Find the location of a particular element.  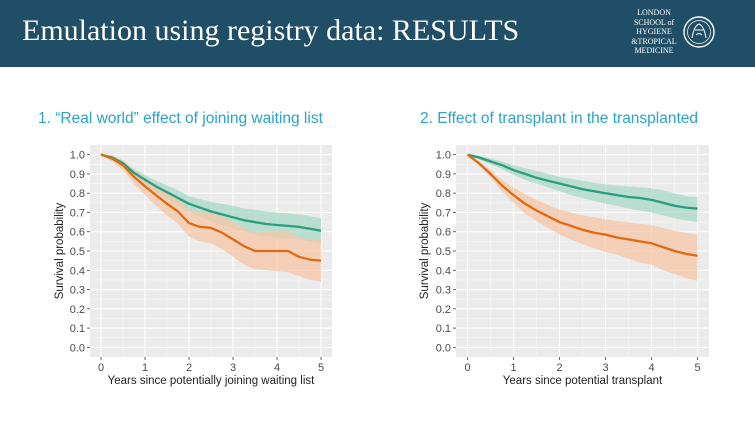

logo-line: MEDICINE is located at coordinates (654, 51).